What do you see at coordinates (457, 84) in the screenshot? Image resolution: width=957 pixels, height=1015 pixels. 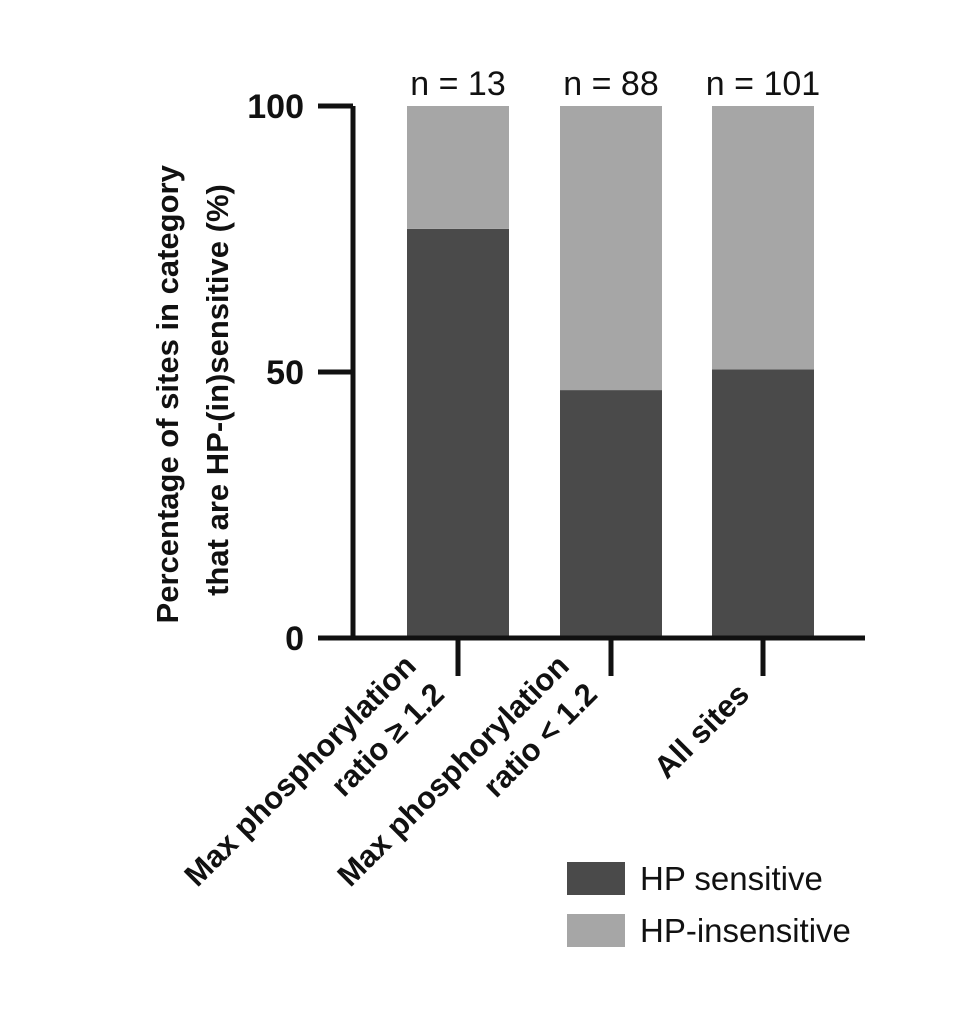 I see `n-label-1: n = 13` at bounding box center [457, 84].